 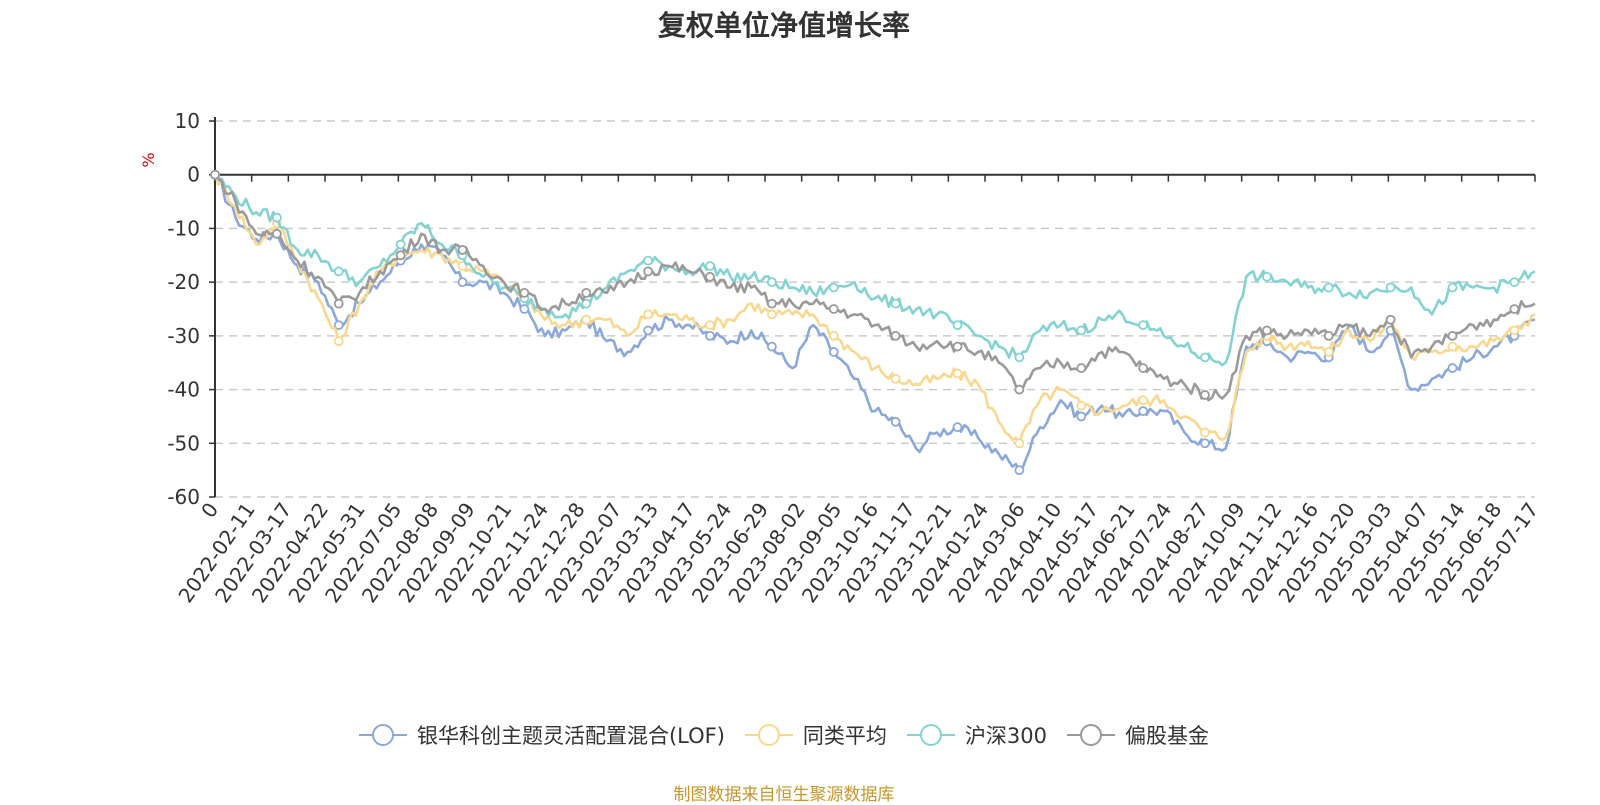 What do you see at coordinates (183, 228) in the screenshot?
I see `y-tick-label: -10` at bounding box center [183, 228].